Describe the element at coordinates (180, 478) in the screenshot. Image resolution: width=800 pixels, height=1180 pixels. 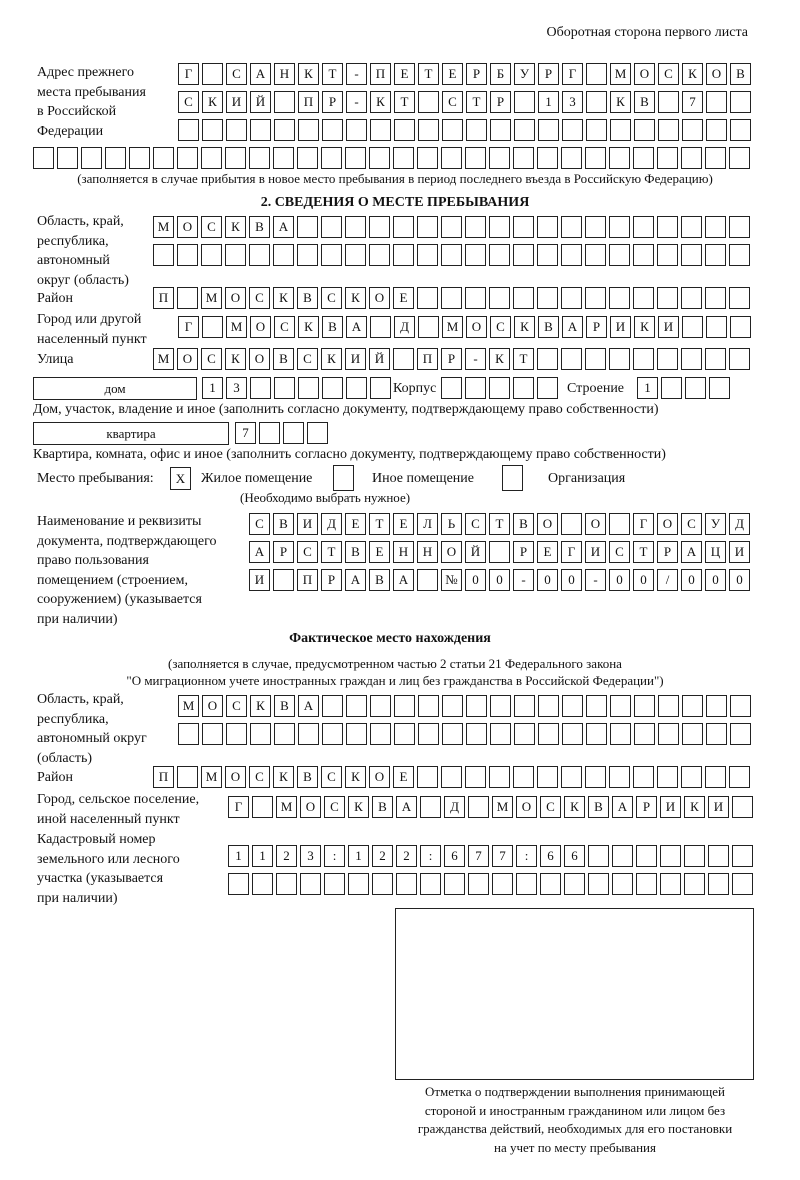
I see `option-checkbox-residential: X` at that location.